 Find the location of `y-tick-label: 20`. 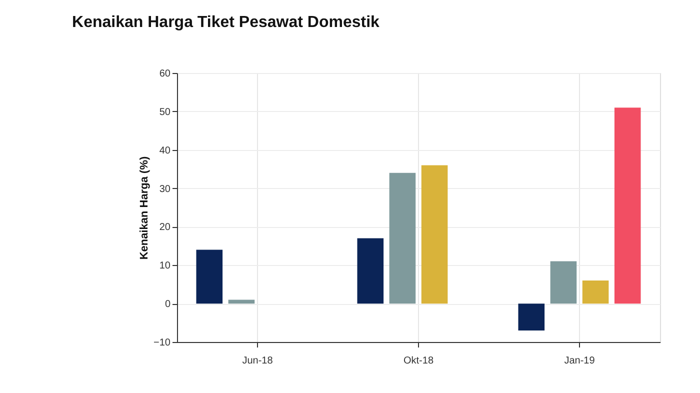

y-tick-label: 20 is located at coordinates (165, 228).